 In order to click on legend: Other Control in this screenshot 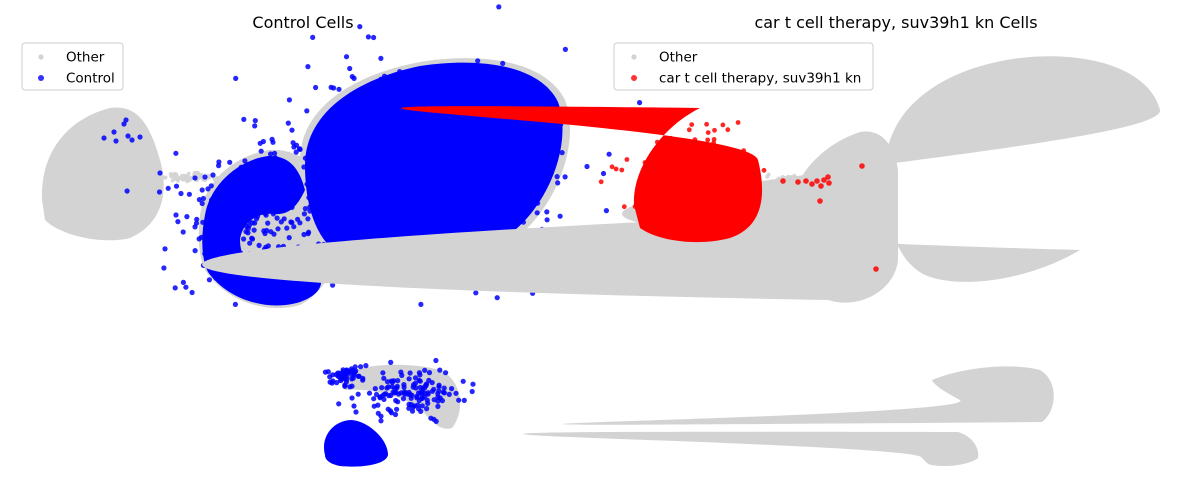, I will do `click(72, 66)`.